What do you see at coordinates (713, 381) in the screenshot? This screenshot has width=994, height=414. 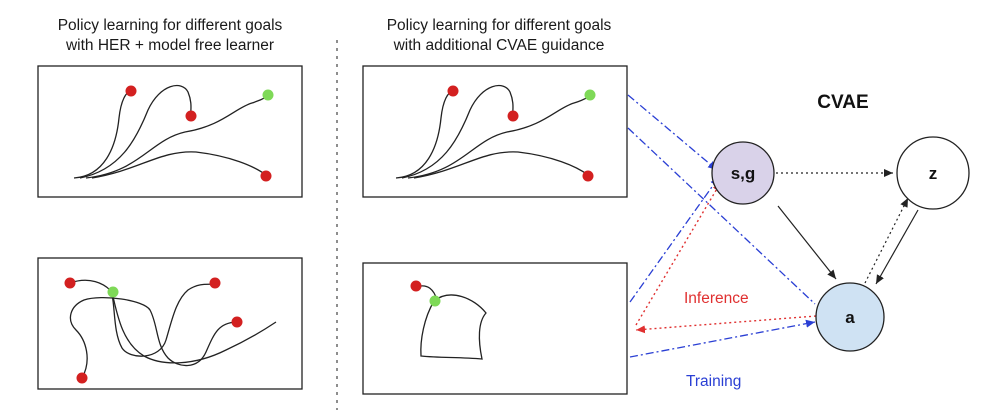 I see `training-label: Training` at bounding box center [713, 381].